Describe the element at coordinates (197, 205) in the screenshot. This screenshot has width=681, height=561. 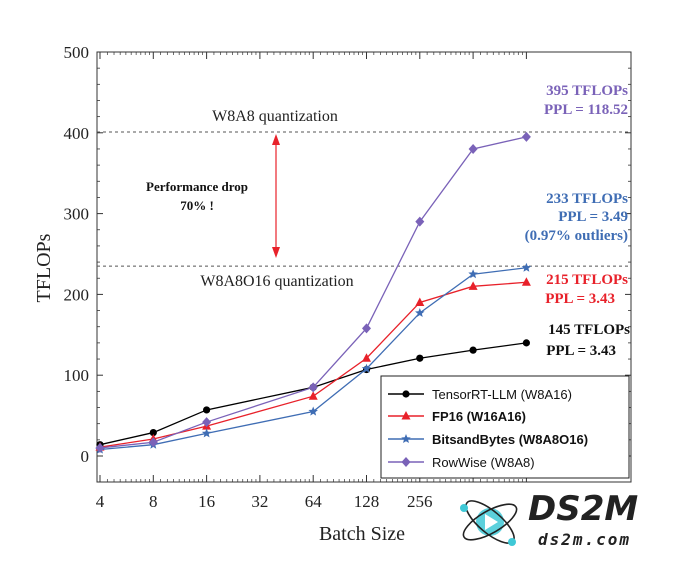
I see `drop-annotation-line2: 70% !` at that location.